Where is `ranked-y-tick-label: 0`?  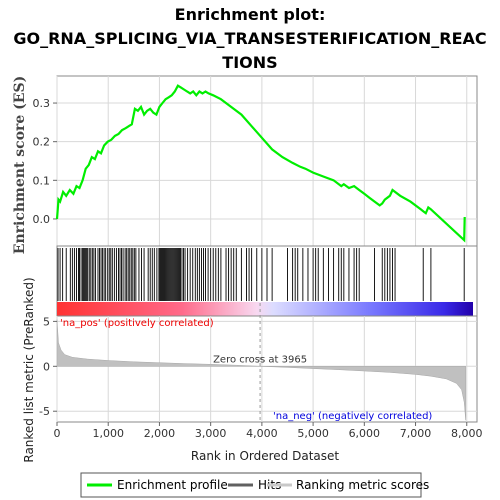
ranked-y-tick-label: 0 is located at coordinates (46, 366).